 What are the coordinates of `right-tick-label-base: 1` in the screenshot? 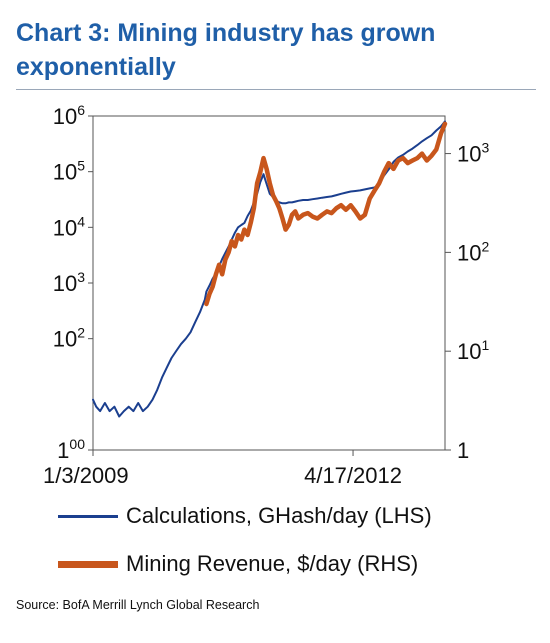 It's located at (463, 450).